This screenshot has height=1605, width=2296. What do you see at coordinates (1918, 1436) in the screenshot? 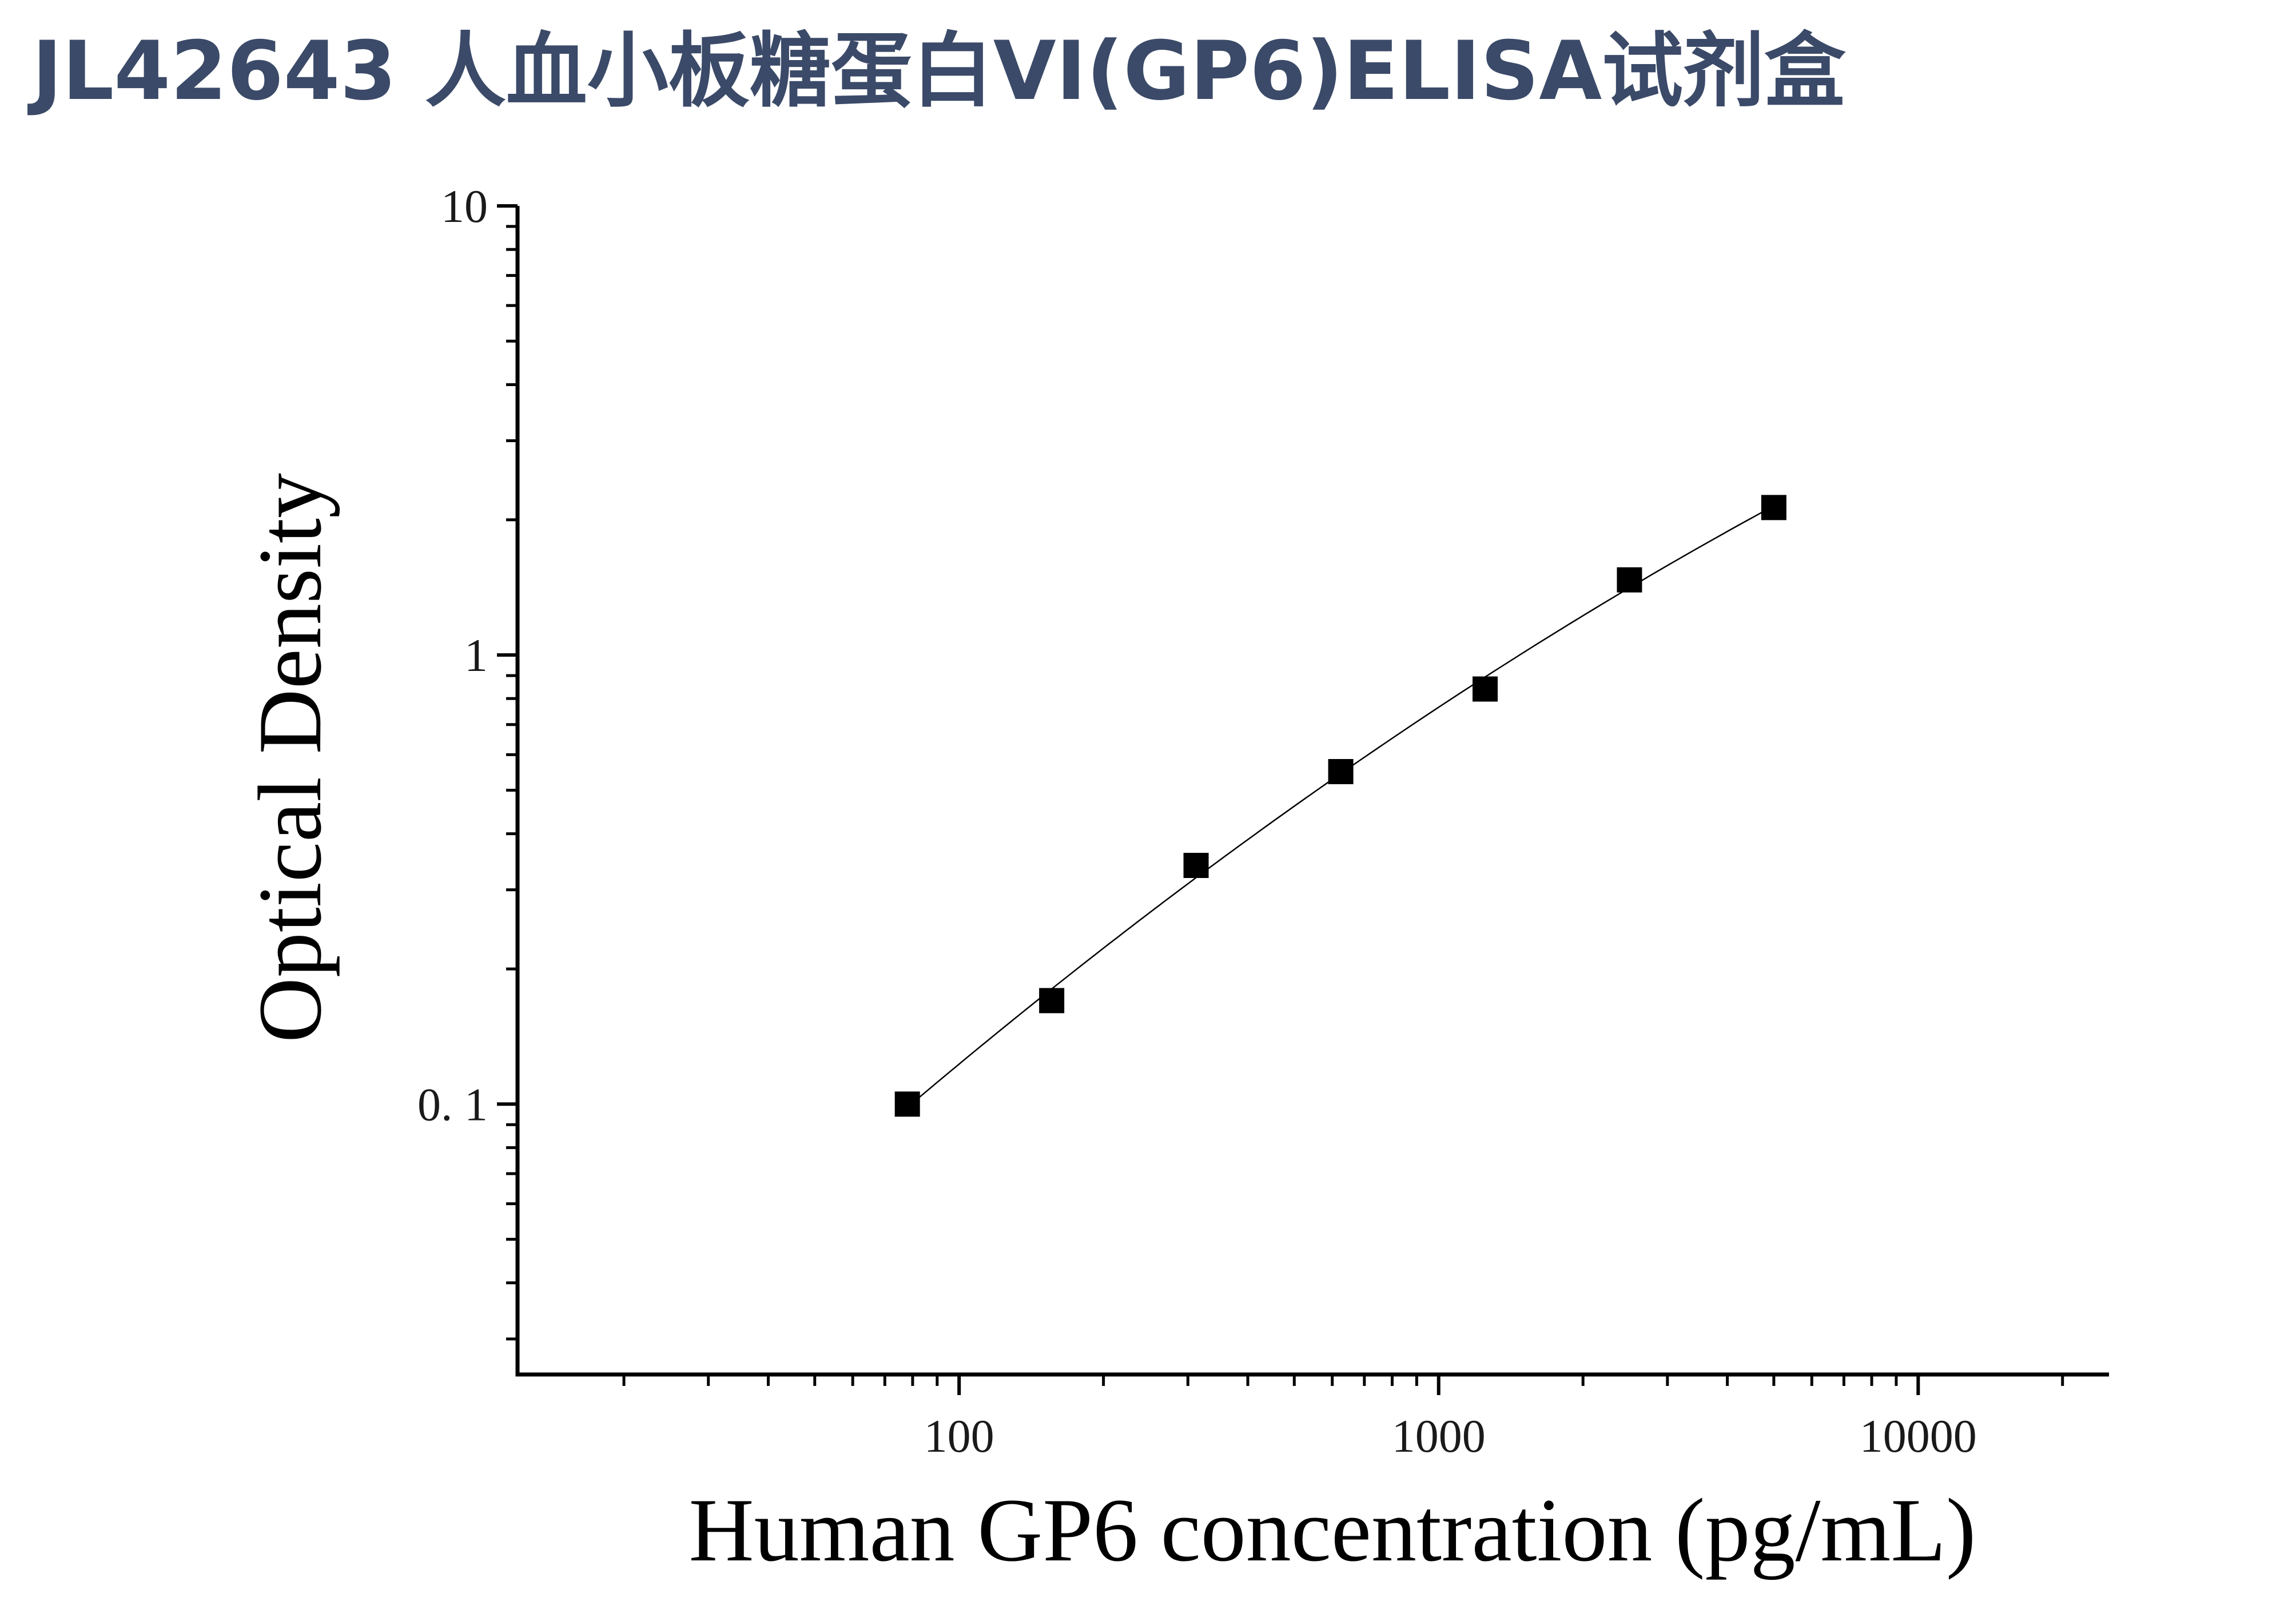
I see `x-tick-label: 10000` at bounding box center [1918, 1436].